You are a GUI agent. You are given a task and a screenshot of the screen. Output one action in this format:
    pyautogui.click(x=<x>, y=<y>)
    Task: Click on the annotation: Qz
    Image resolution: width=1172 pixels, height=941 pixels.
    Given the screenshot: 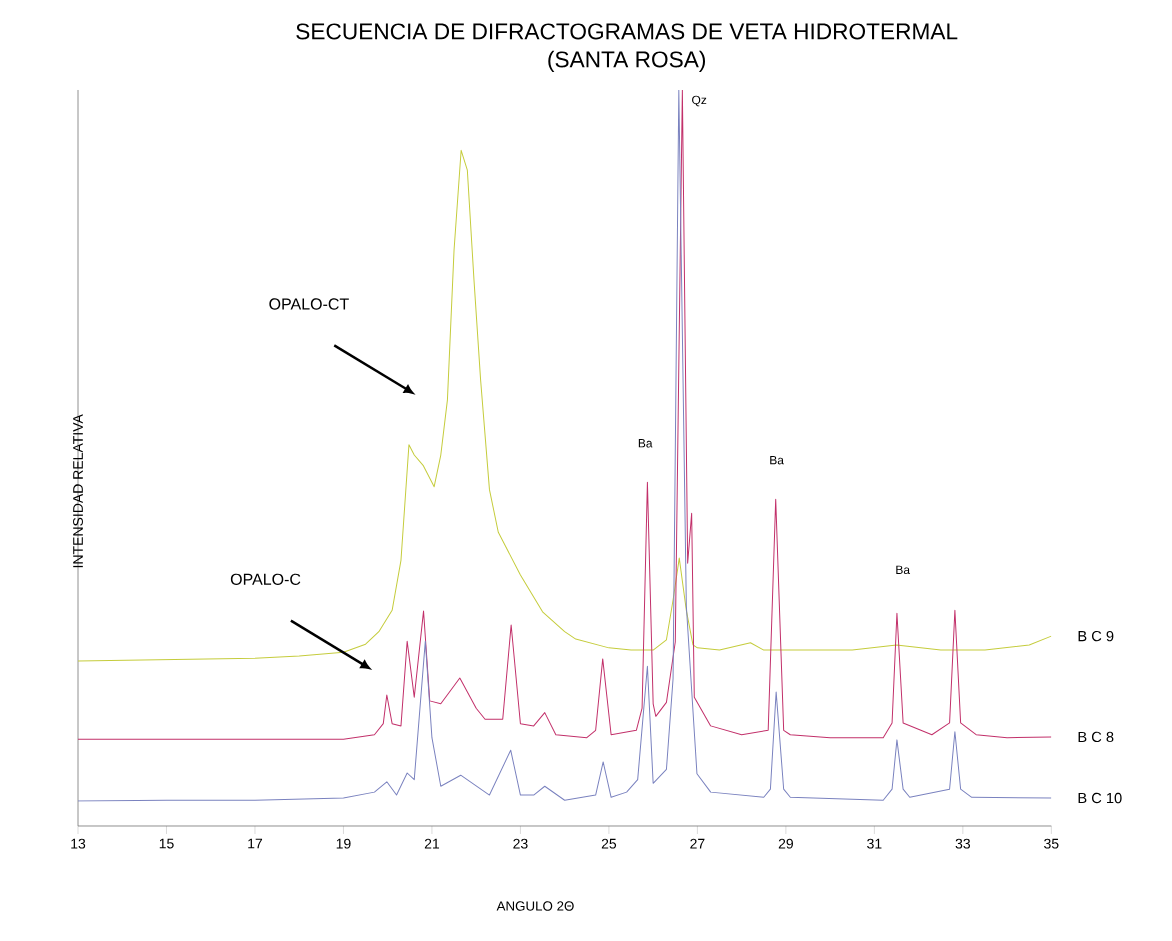 What is the action you would take?
    pyautogui.click(x=699, y=101)
    